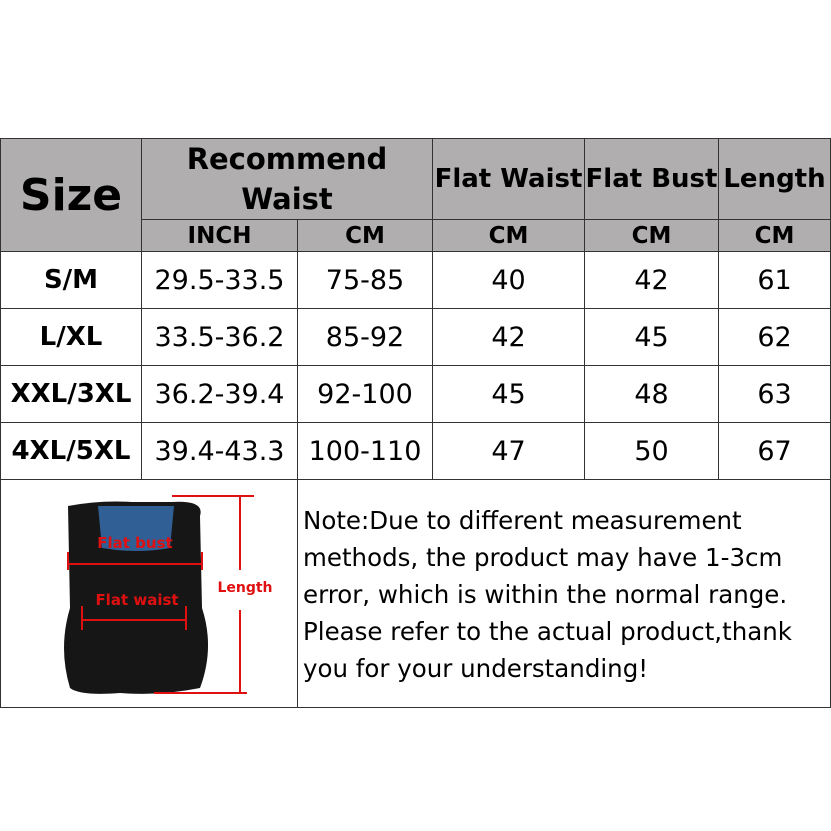 The width and height of the screenshot is (831, 831). I want to click on cell-waist: 47, so click(508, 451).